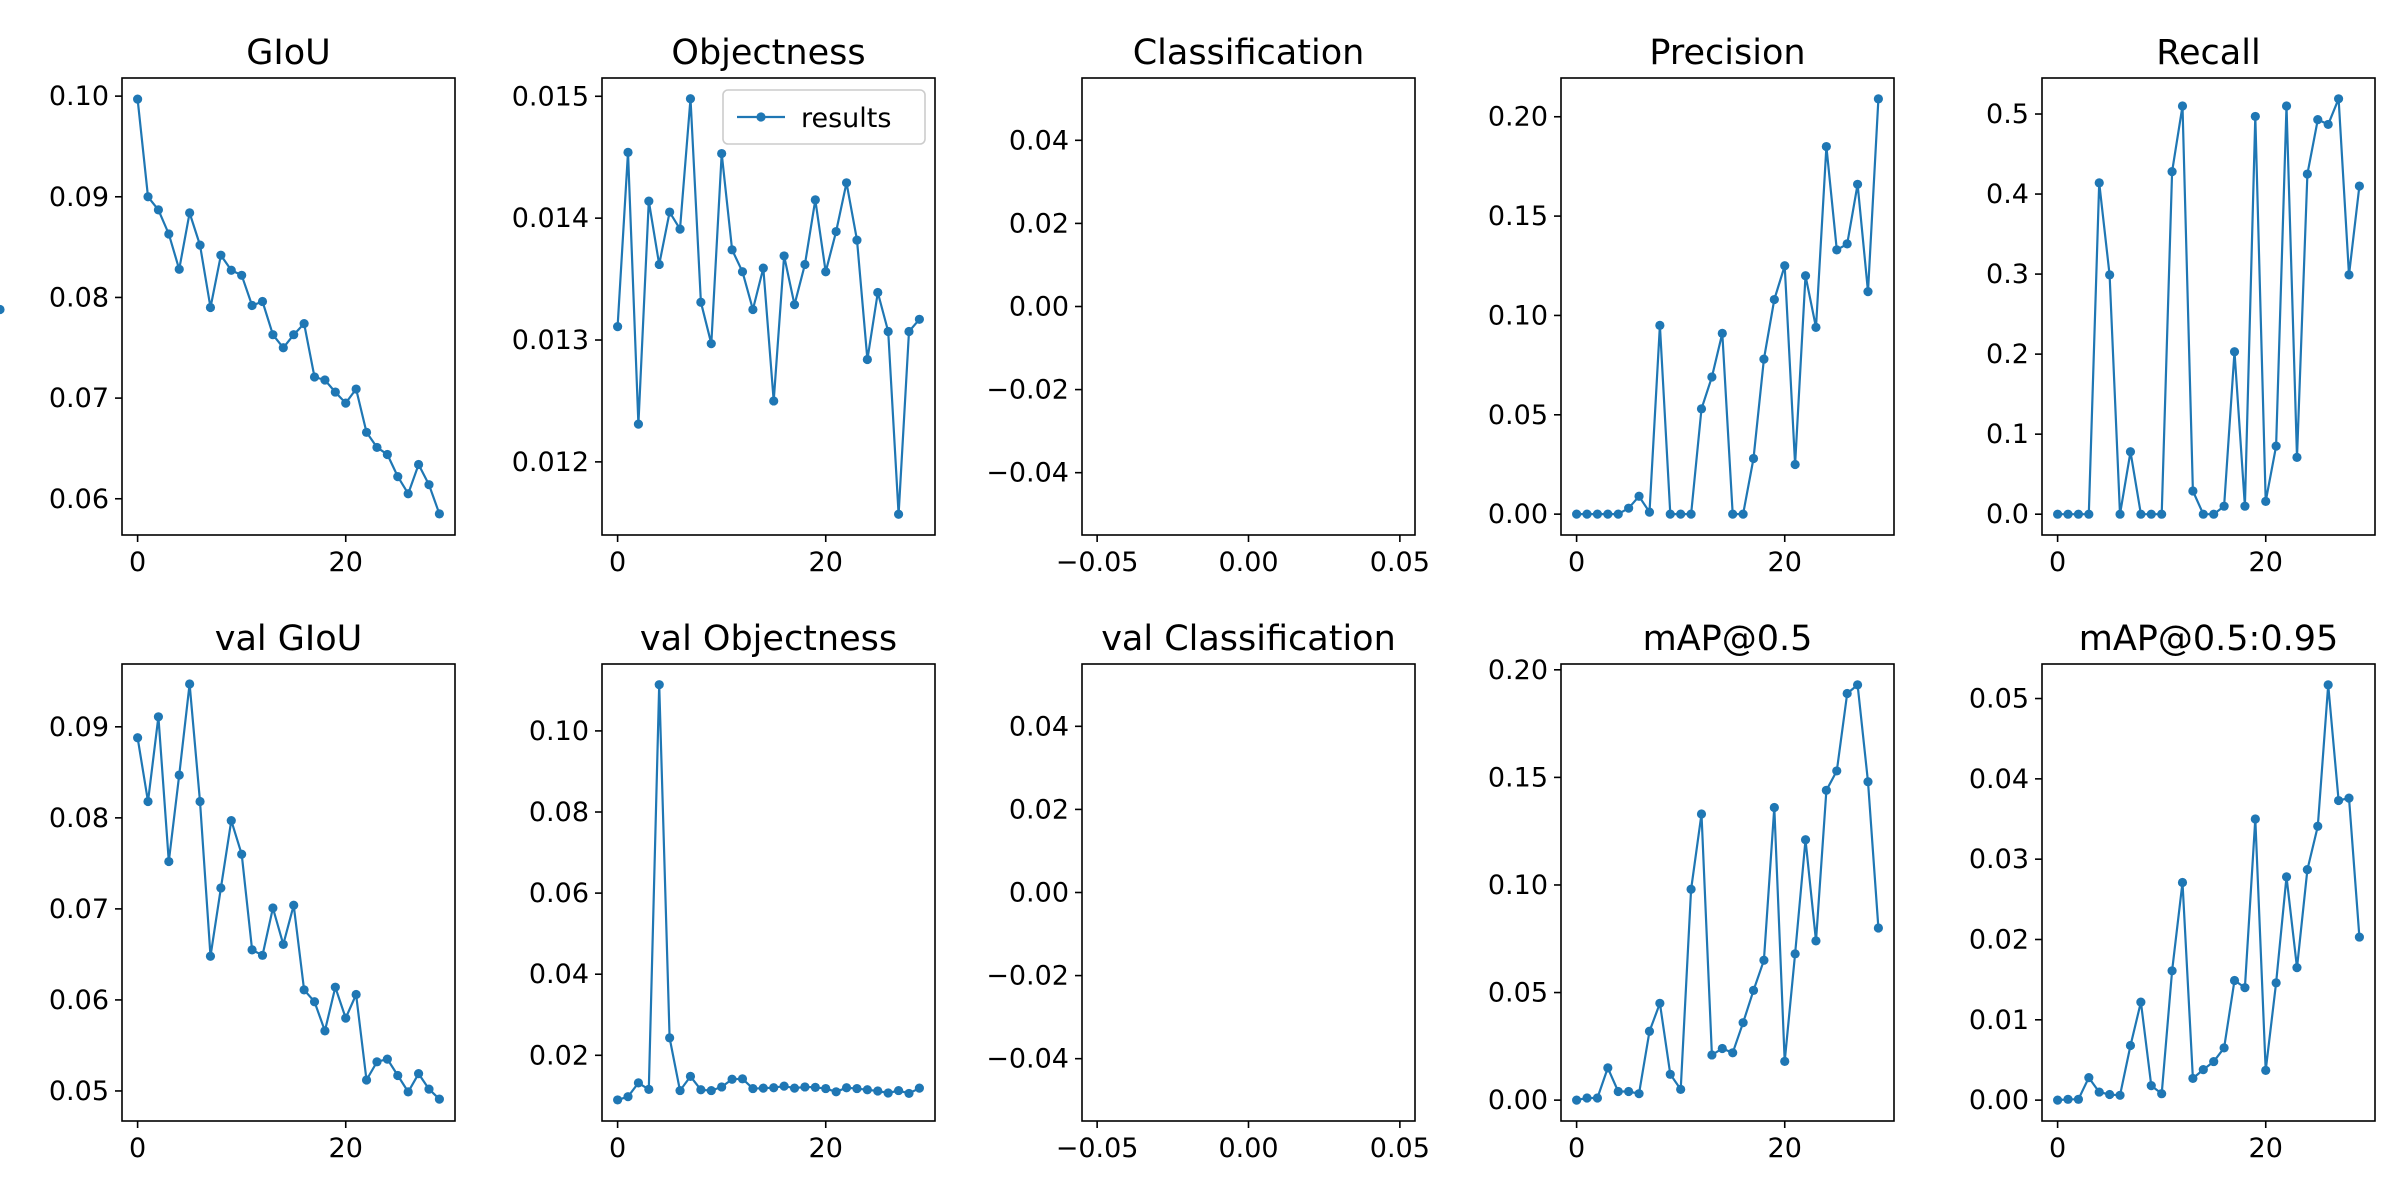  What do you see at coordinates (2007, 114) in the screenshot?
I see `y-tick-label: 0.5` at bounding box center [2007, 114].